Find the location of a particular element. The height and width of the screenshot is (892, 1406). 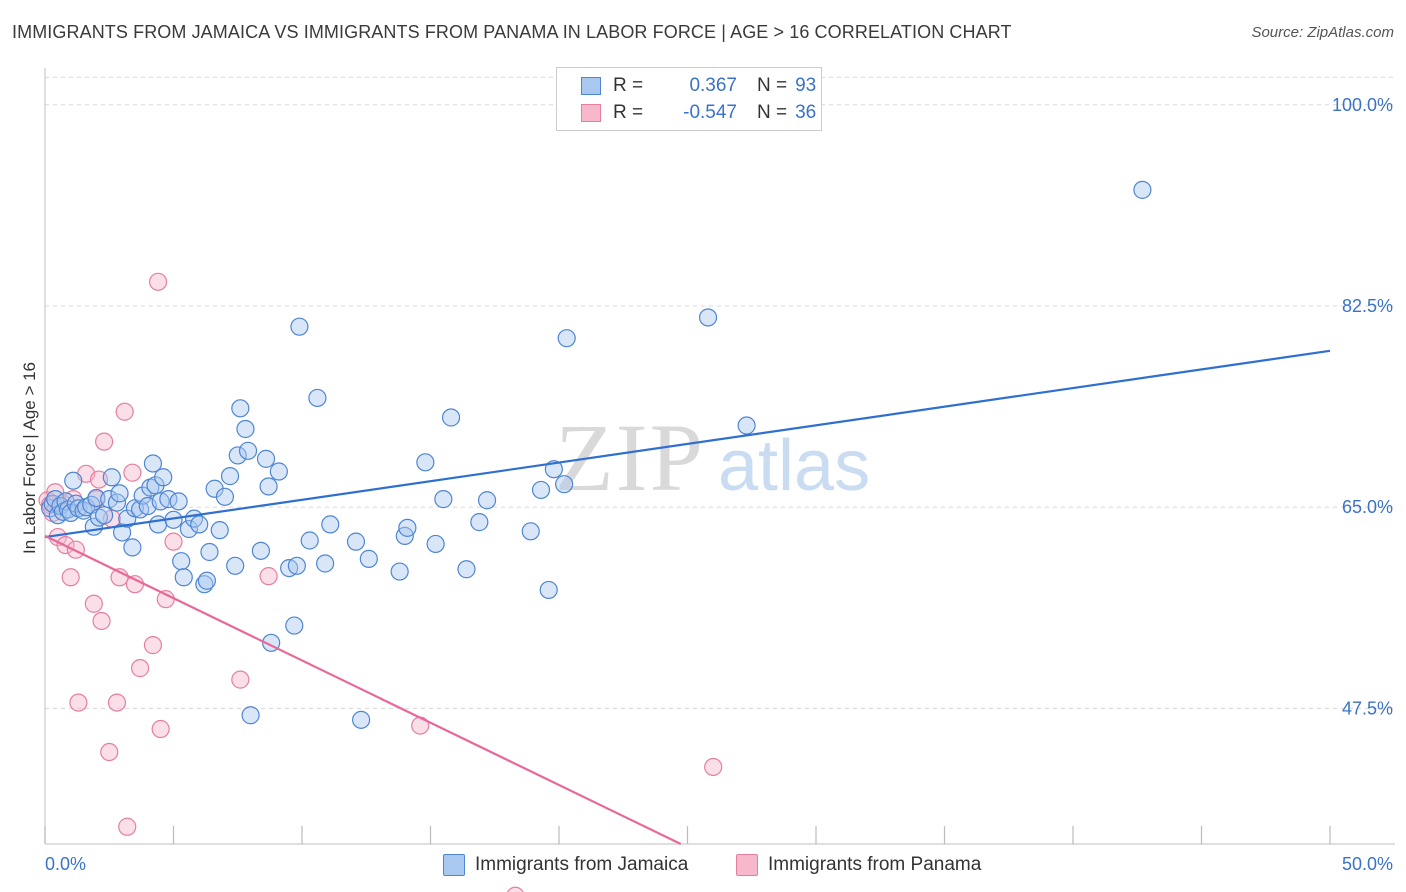

legend-r-label: R = is located at coordinates (628, 112).